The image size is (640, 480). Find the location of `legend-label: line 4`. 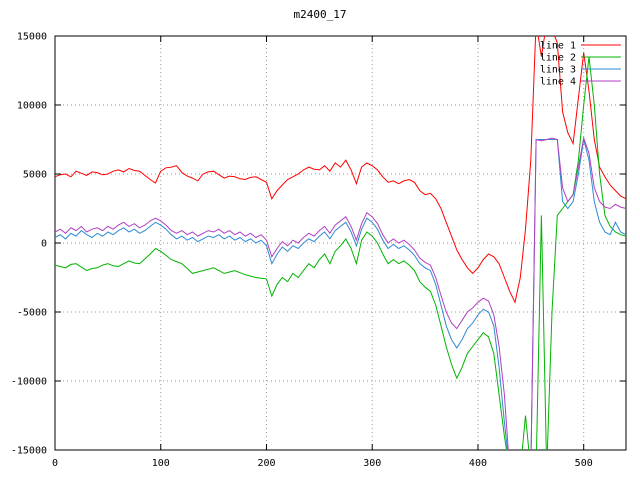

legend-label: line 4 is located at coordinates (558, 82).